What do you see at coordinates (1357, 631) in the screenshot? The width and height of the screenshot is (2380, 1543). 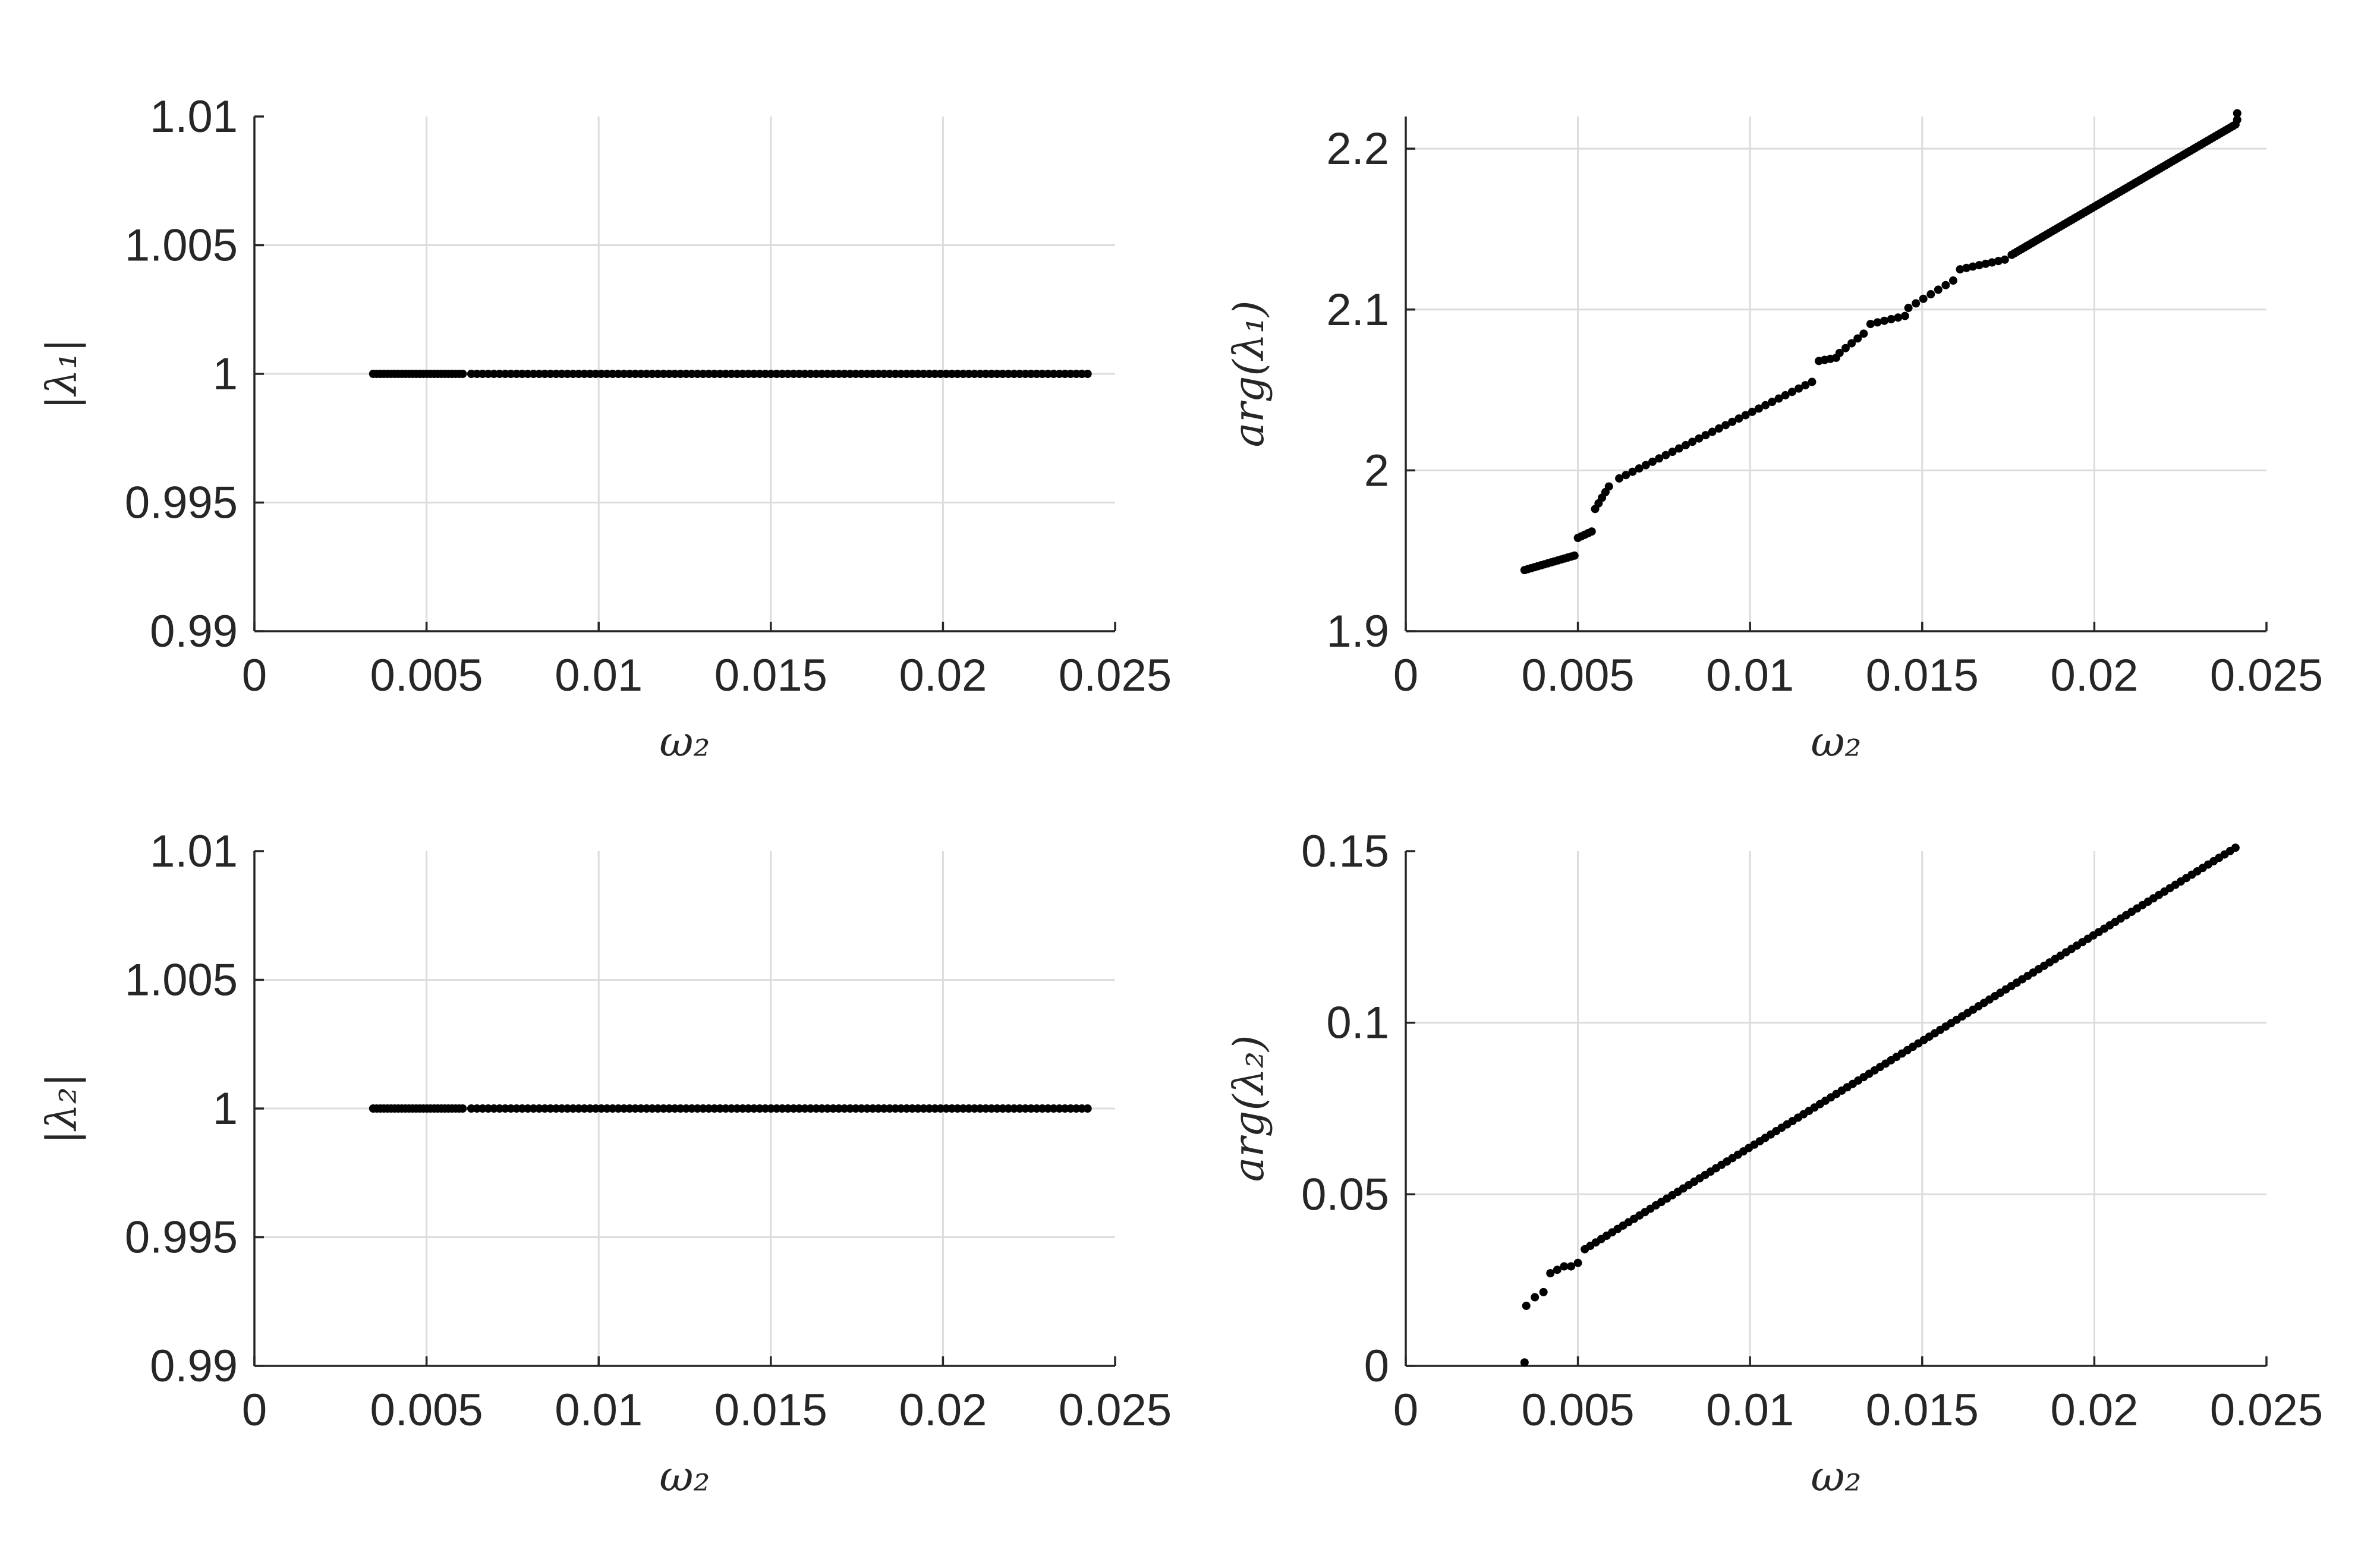 I see `y-tick-label: 1.9` at bounding box center [1357, 631].